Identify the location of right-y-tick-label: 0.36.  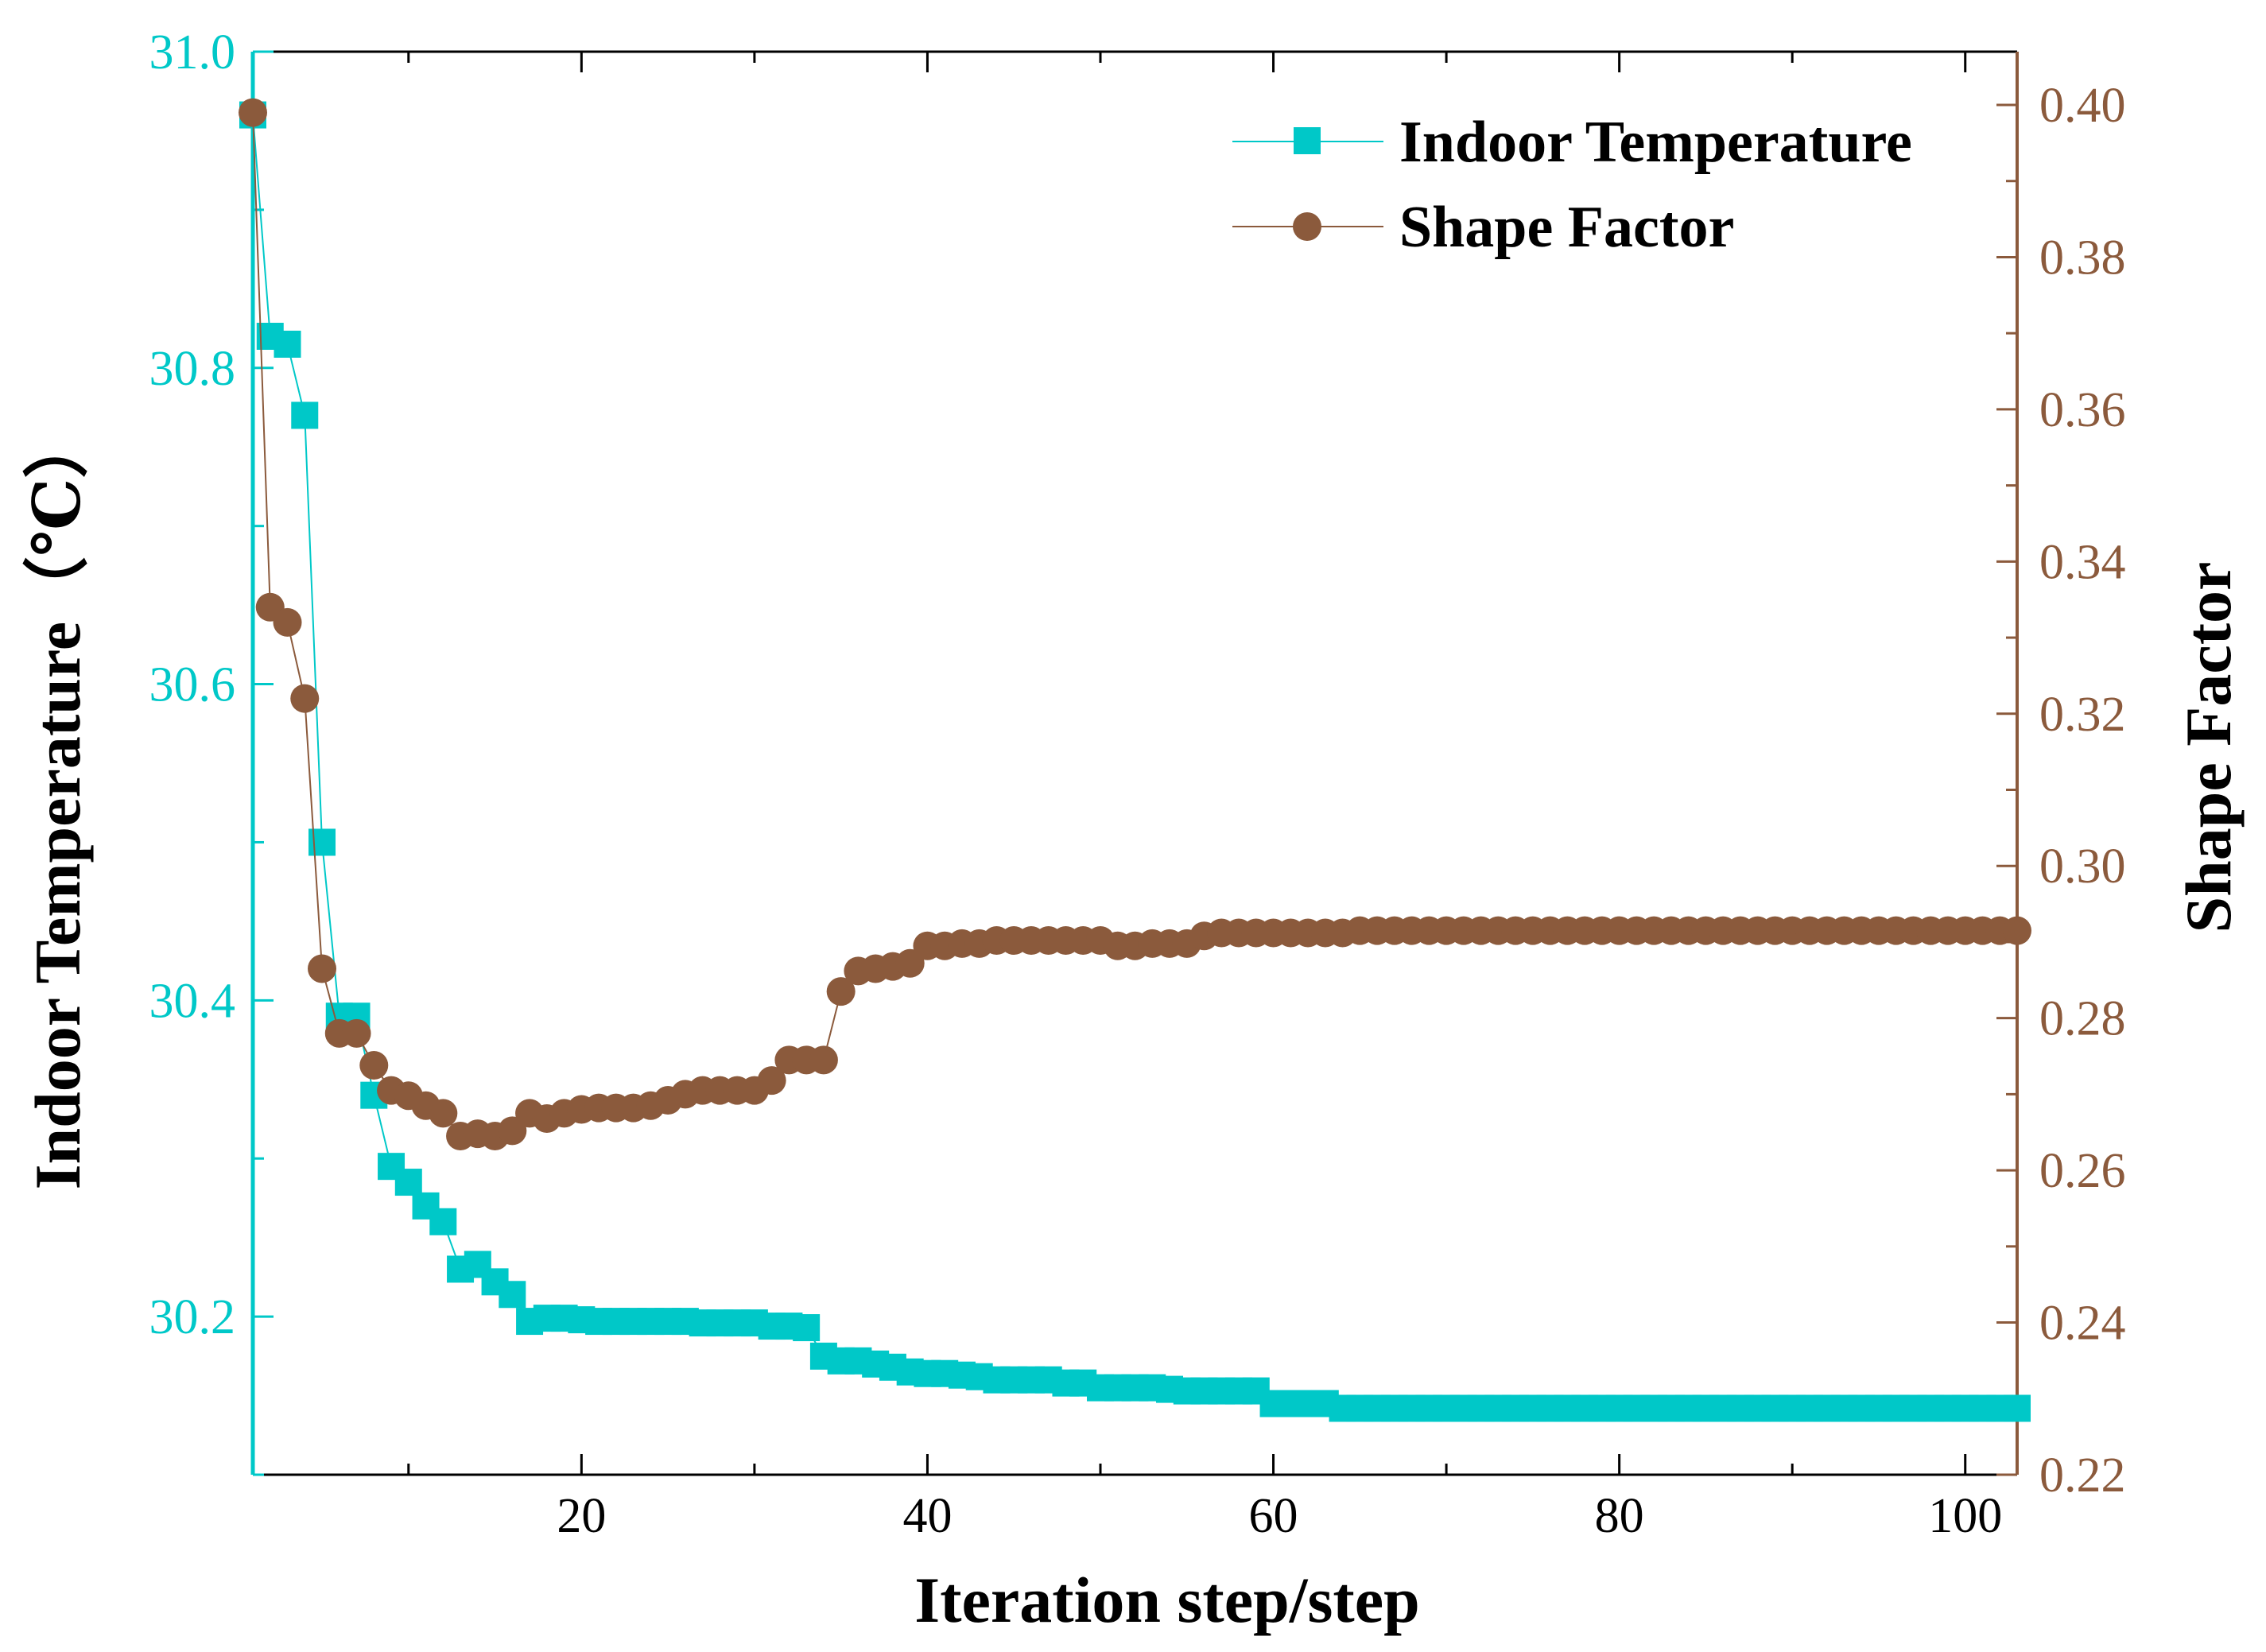
(2082, 410).